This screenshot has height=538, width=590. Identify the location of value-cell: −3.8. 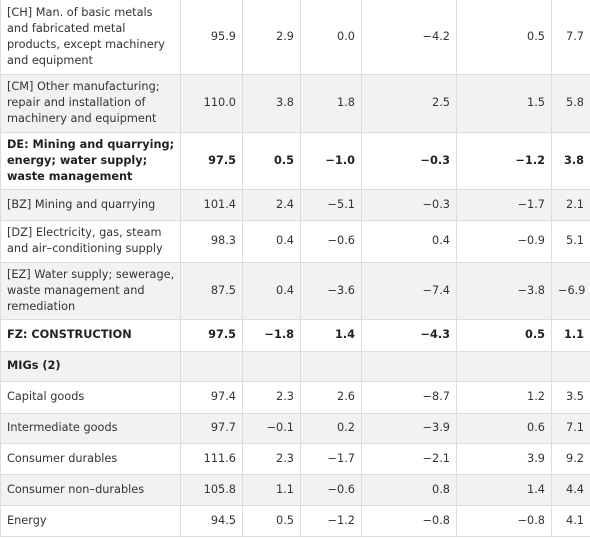
(504, 291).